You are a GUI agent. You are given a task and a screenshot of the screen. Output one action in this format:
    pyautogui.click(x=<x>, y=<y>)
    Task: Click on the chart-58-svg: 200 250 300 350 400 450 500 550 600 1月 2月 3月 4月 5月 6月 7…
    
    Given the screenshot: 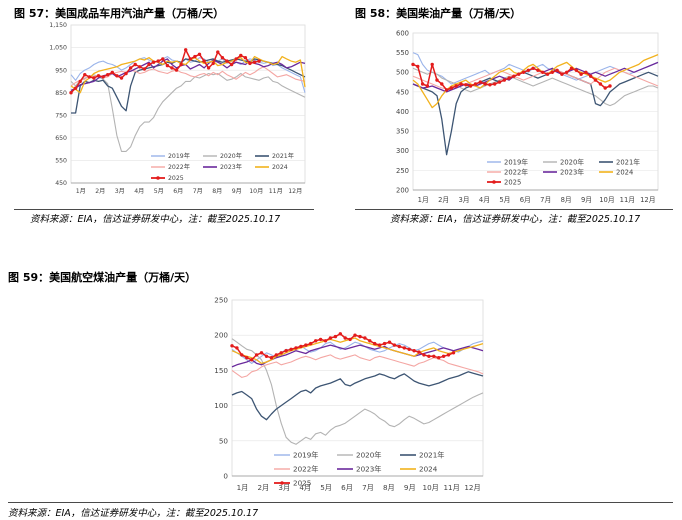 What is the action you would take?
    pyautogui.click(x=527, y=116)
    